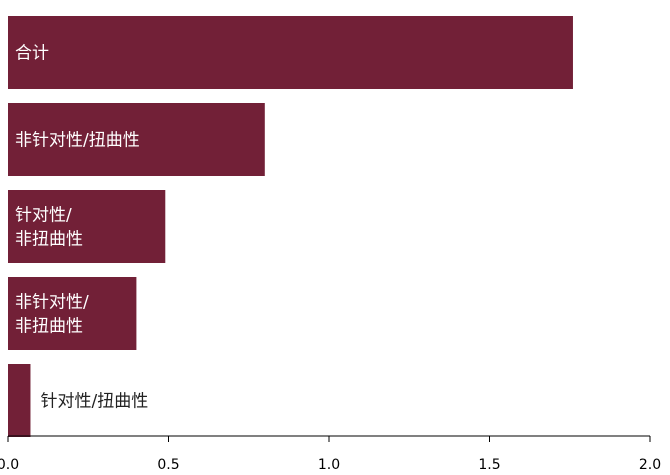 This screenshot has height=475, width=670. I want to click on x-tick-label-0: 0.0, so click(9, 465).